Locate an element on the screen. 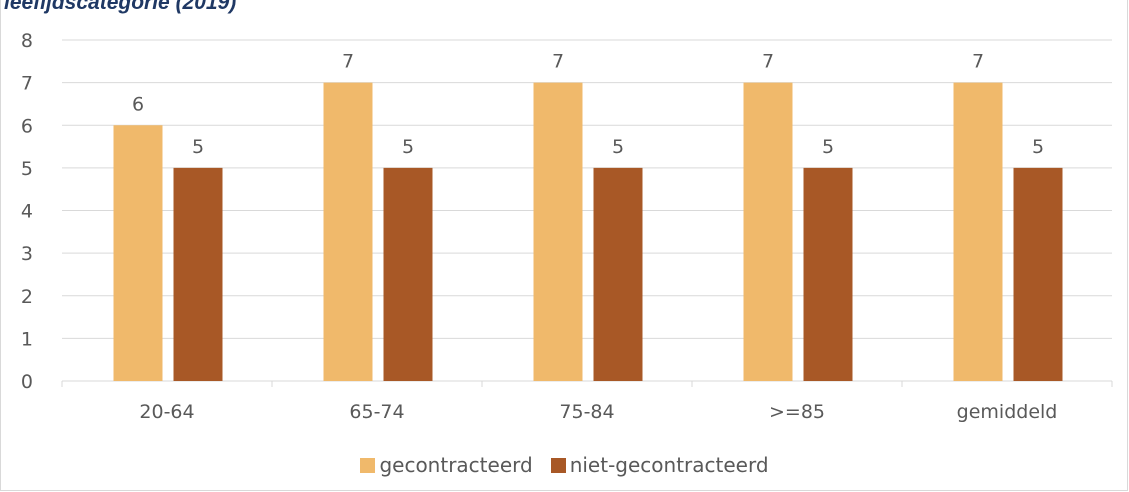 Image resolution: width=1129 pixels, height=492 pixels. legend-swatch-gecontracteerd is located at coordinates (368, 465).